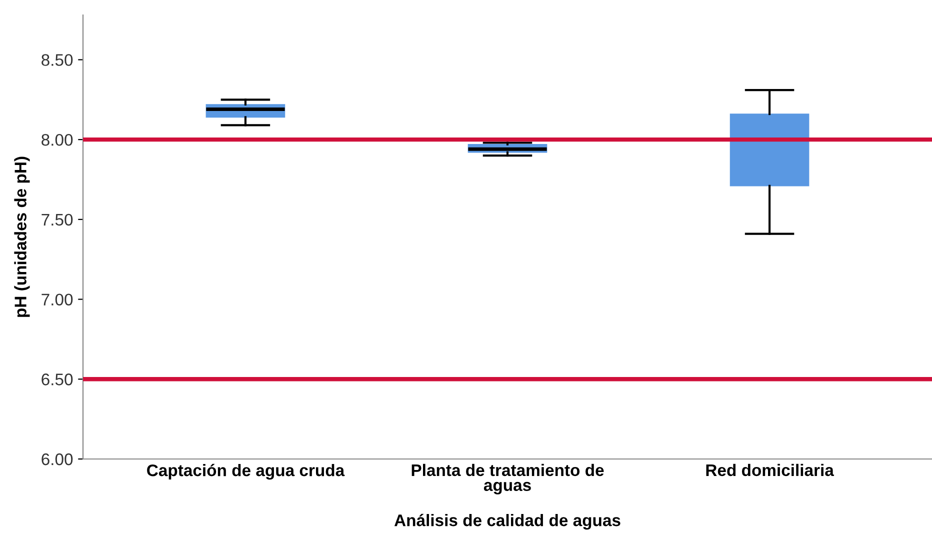 The height and width of the screenshot is (536, 932). Describe the element at coordinates (507, 522) in the screenshot. I see `x-axis-title: Análisis de calidad de aguas` at that location.